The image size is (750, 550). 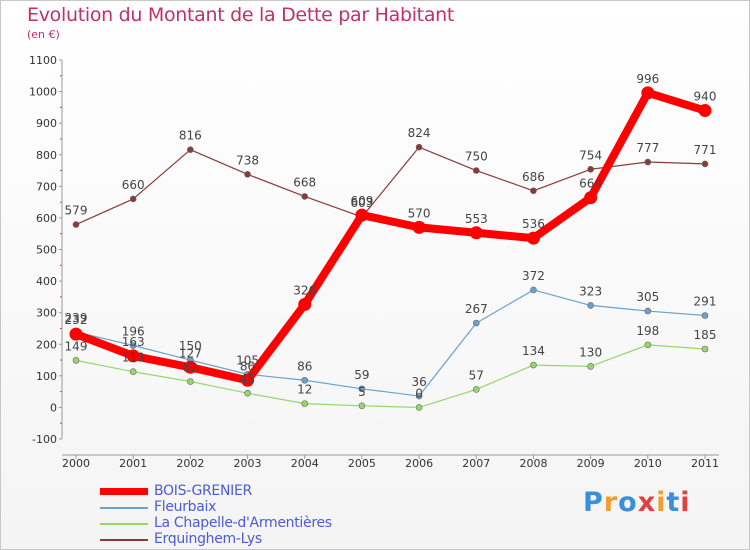 I want to click on data-label: 771, so click(x=705, y=150).